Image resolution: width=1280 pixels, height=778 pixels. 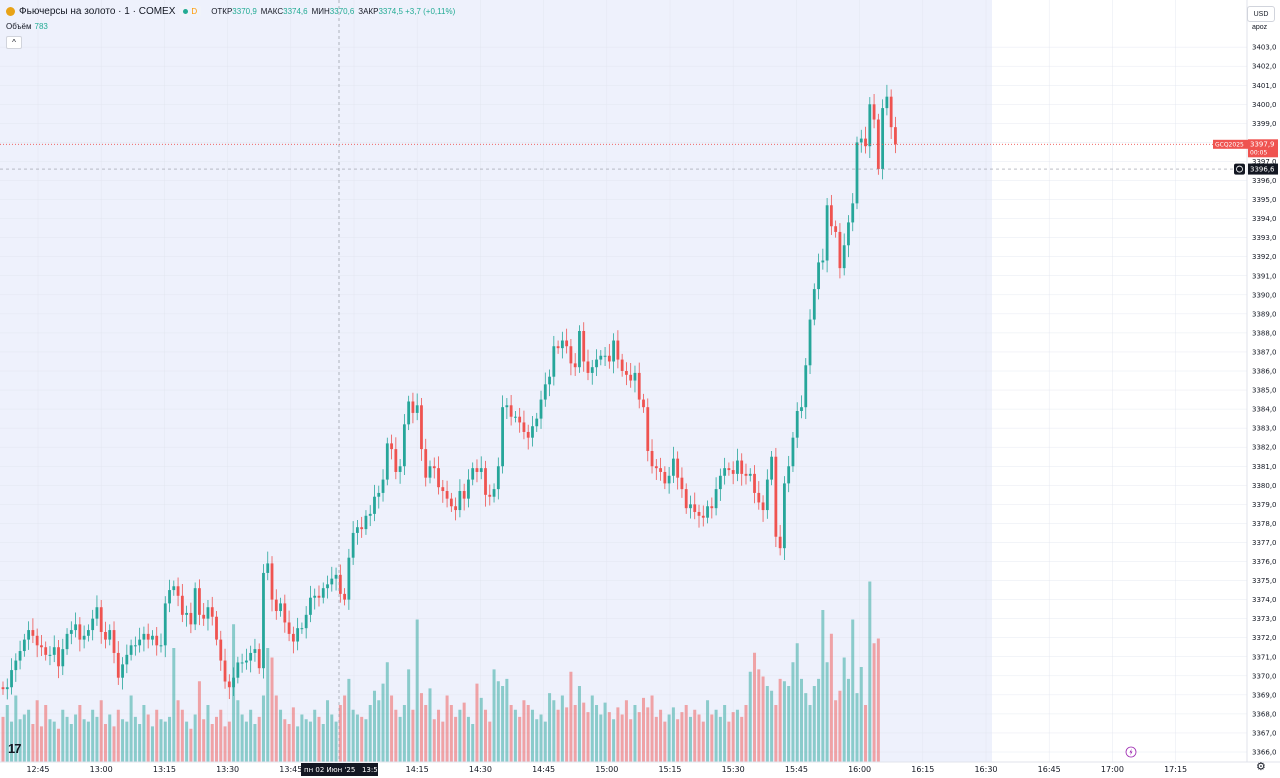 What do you see at coordinates (222, 11) in the screenshot?
I see `ohlc-open-label: ОТКР` at bounding box center [222, 11].